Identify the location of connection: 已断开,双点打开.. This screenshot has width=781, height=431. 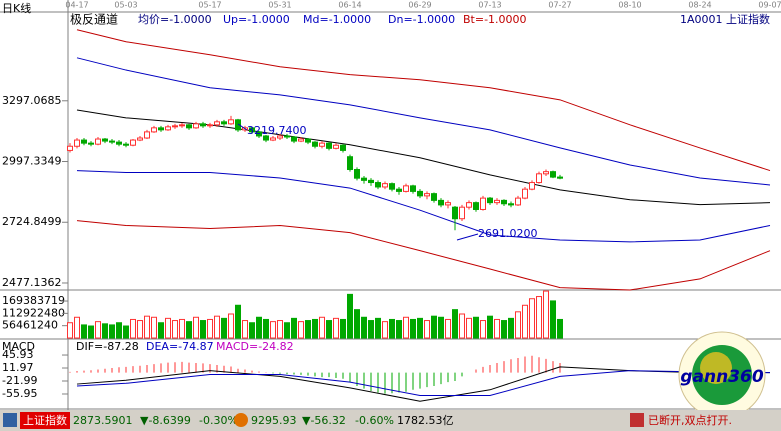
(690, 420).